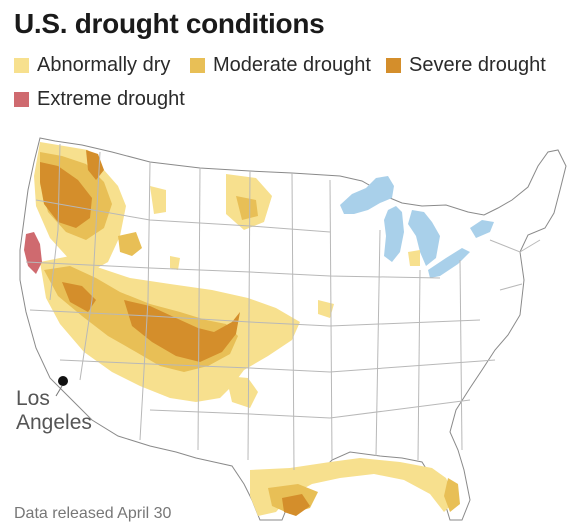 The image size is (577, 527). I want to click on legend-label-severe-drought: Severe drought, so click(477, 65).